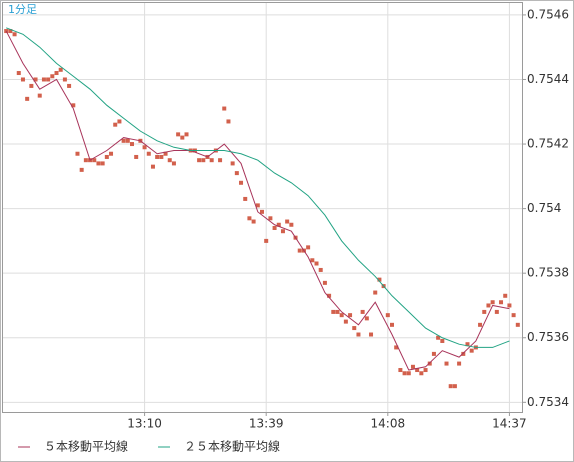 The height and width of the screenshot is (462, 574). Describe the element at coordinates (232, 446) in the screenshot. I see `legend-label: ２５本移動平均線` at that location.